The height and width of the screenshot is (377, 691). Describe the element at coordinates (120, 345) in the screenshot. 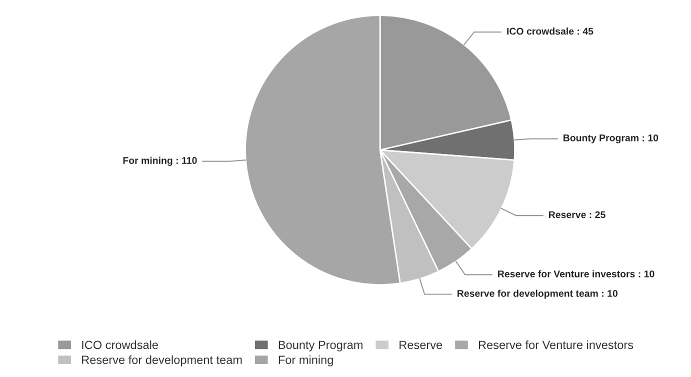

I see `legend-label: ICO crowdsale` at that location.